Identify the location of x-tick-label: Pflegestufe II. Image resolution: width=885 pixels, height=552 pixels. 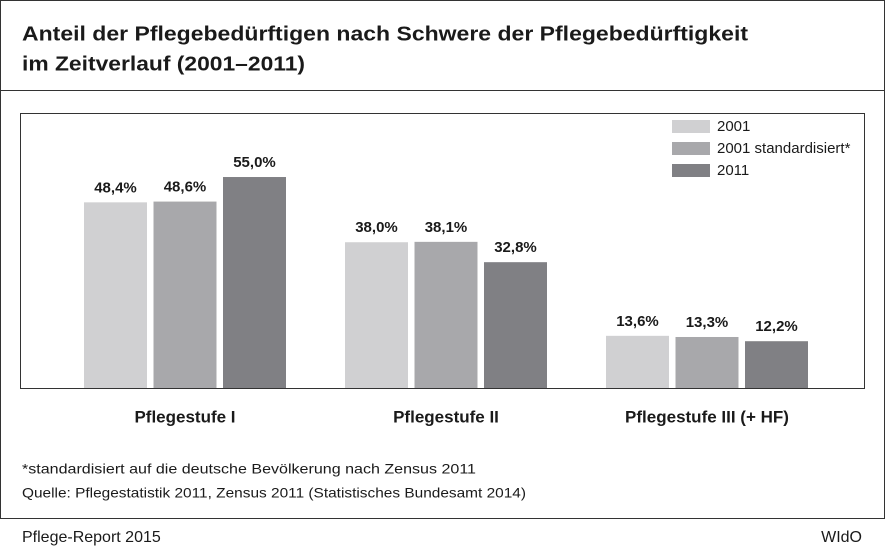
(446, 416).